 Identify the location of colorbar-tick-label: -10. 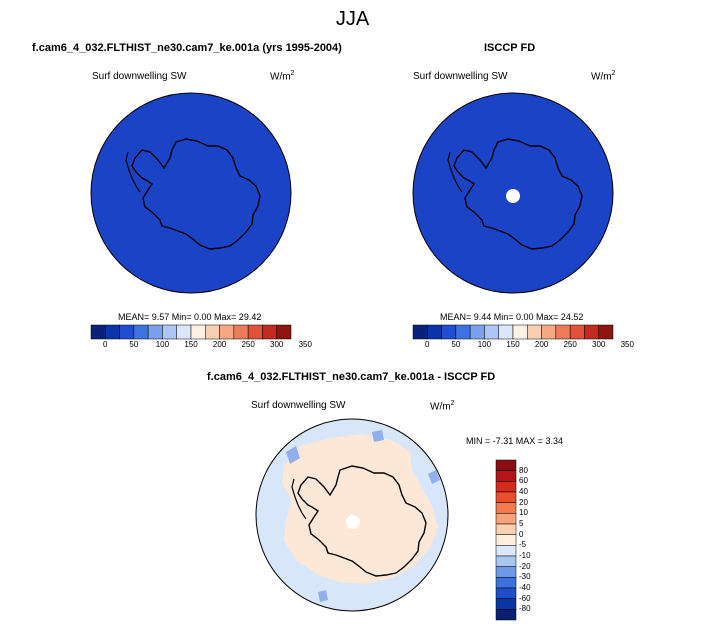
(525, 555).